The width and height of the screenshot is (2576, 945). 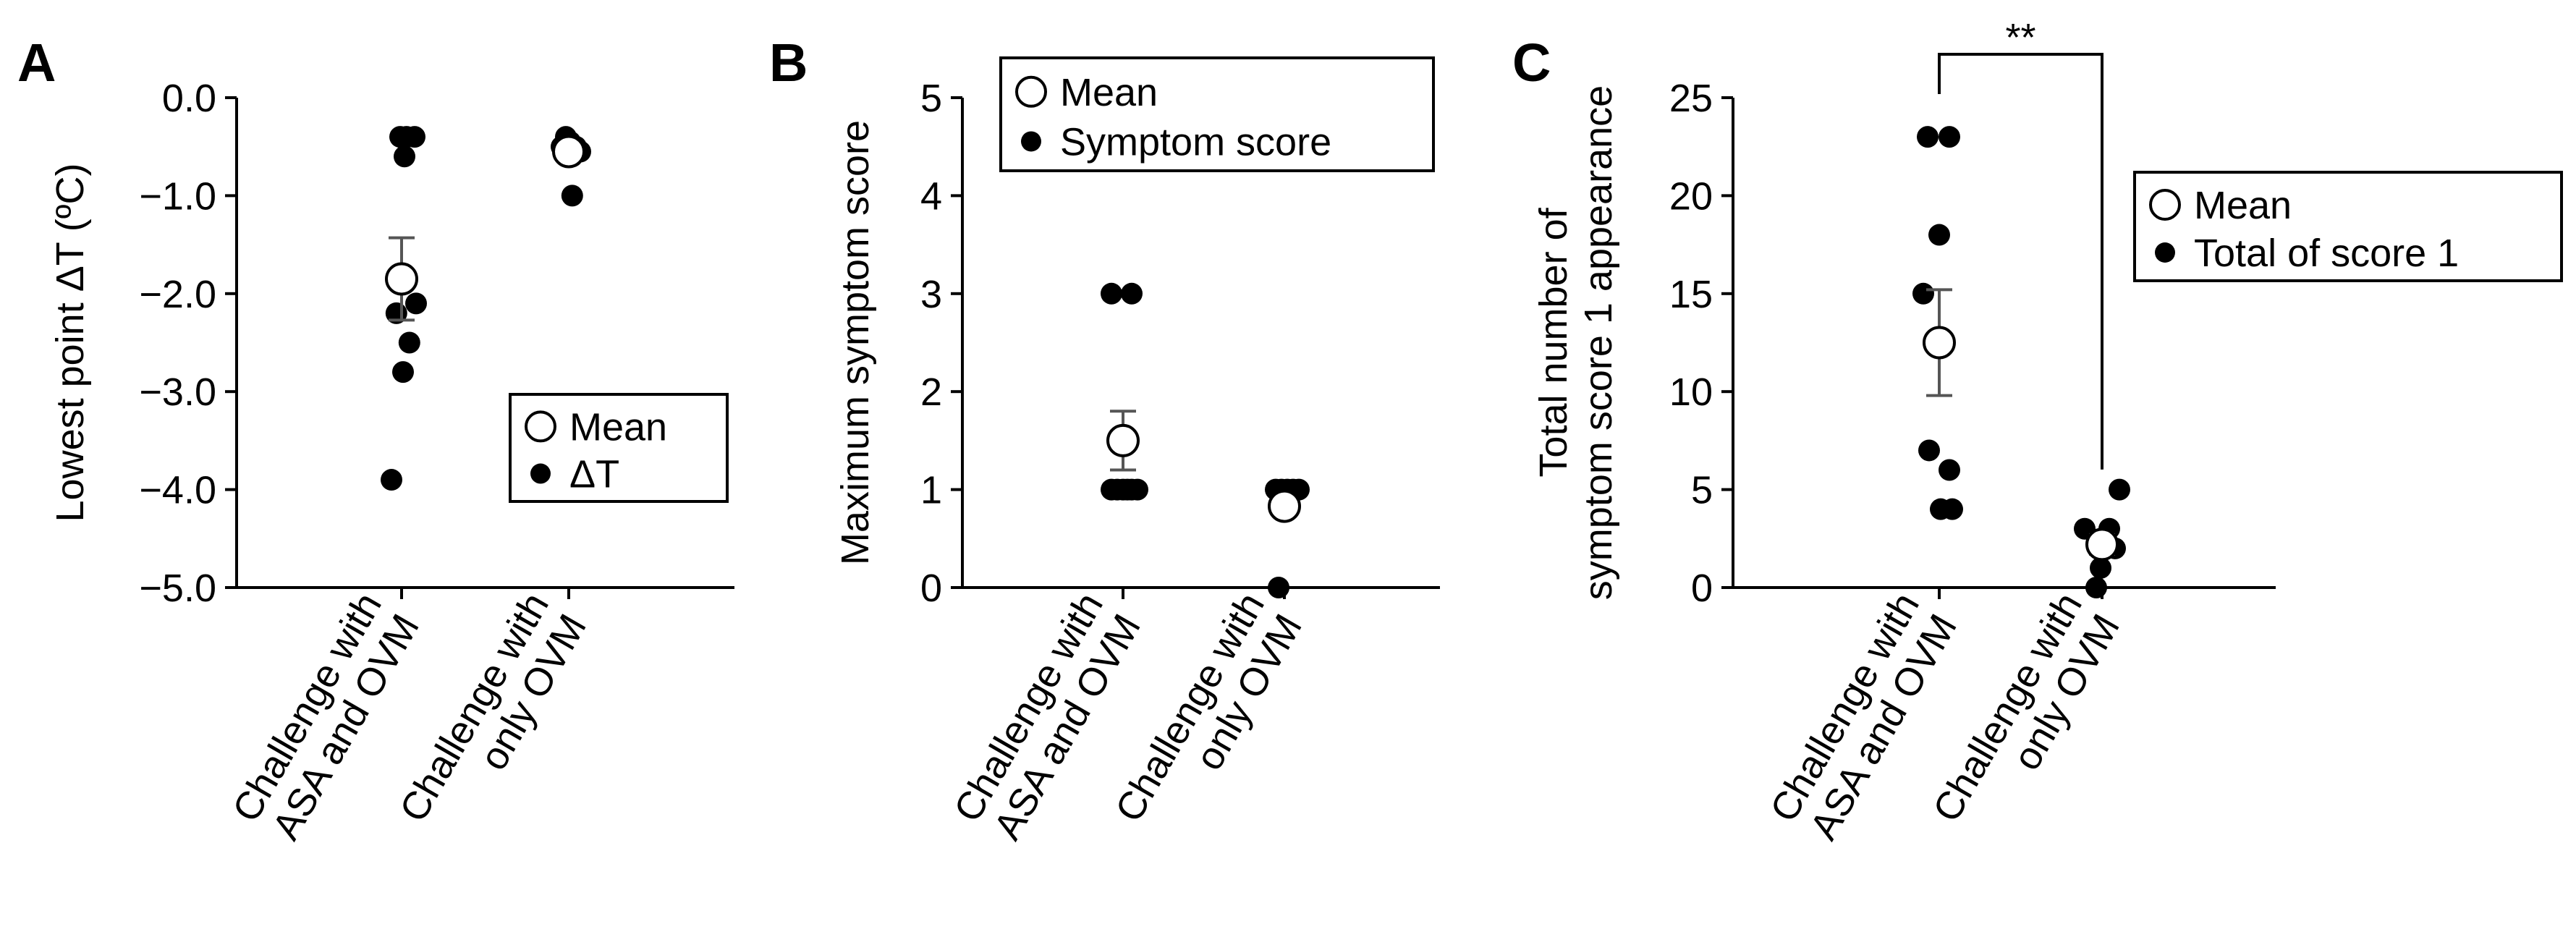 I want to click on y-tick-label: −4.0, so click(x=177, y=490).